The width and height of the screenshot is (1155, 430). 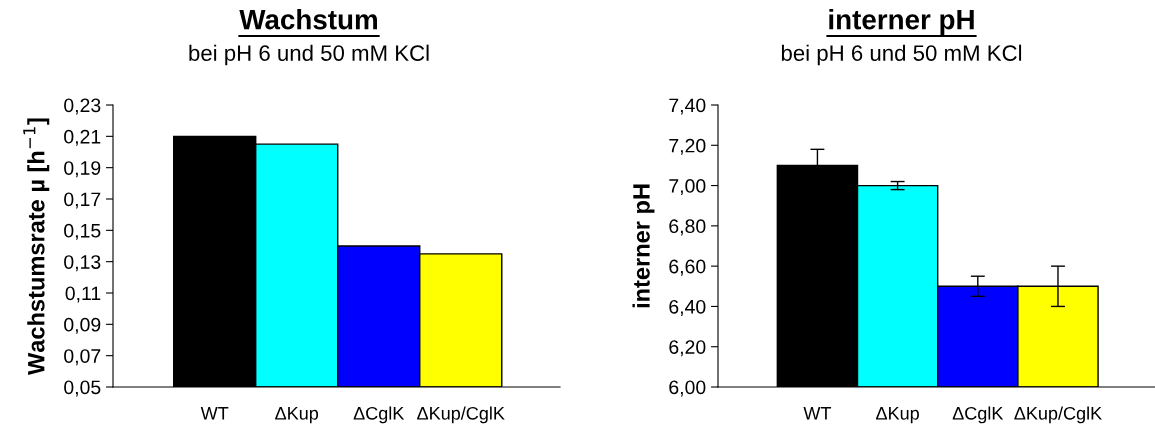 What do you see at coordinates (687, 267) in the screenshot?
I see `y-tick-label: 6,60` at bounding box center [687, 267].